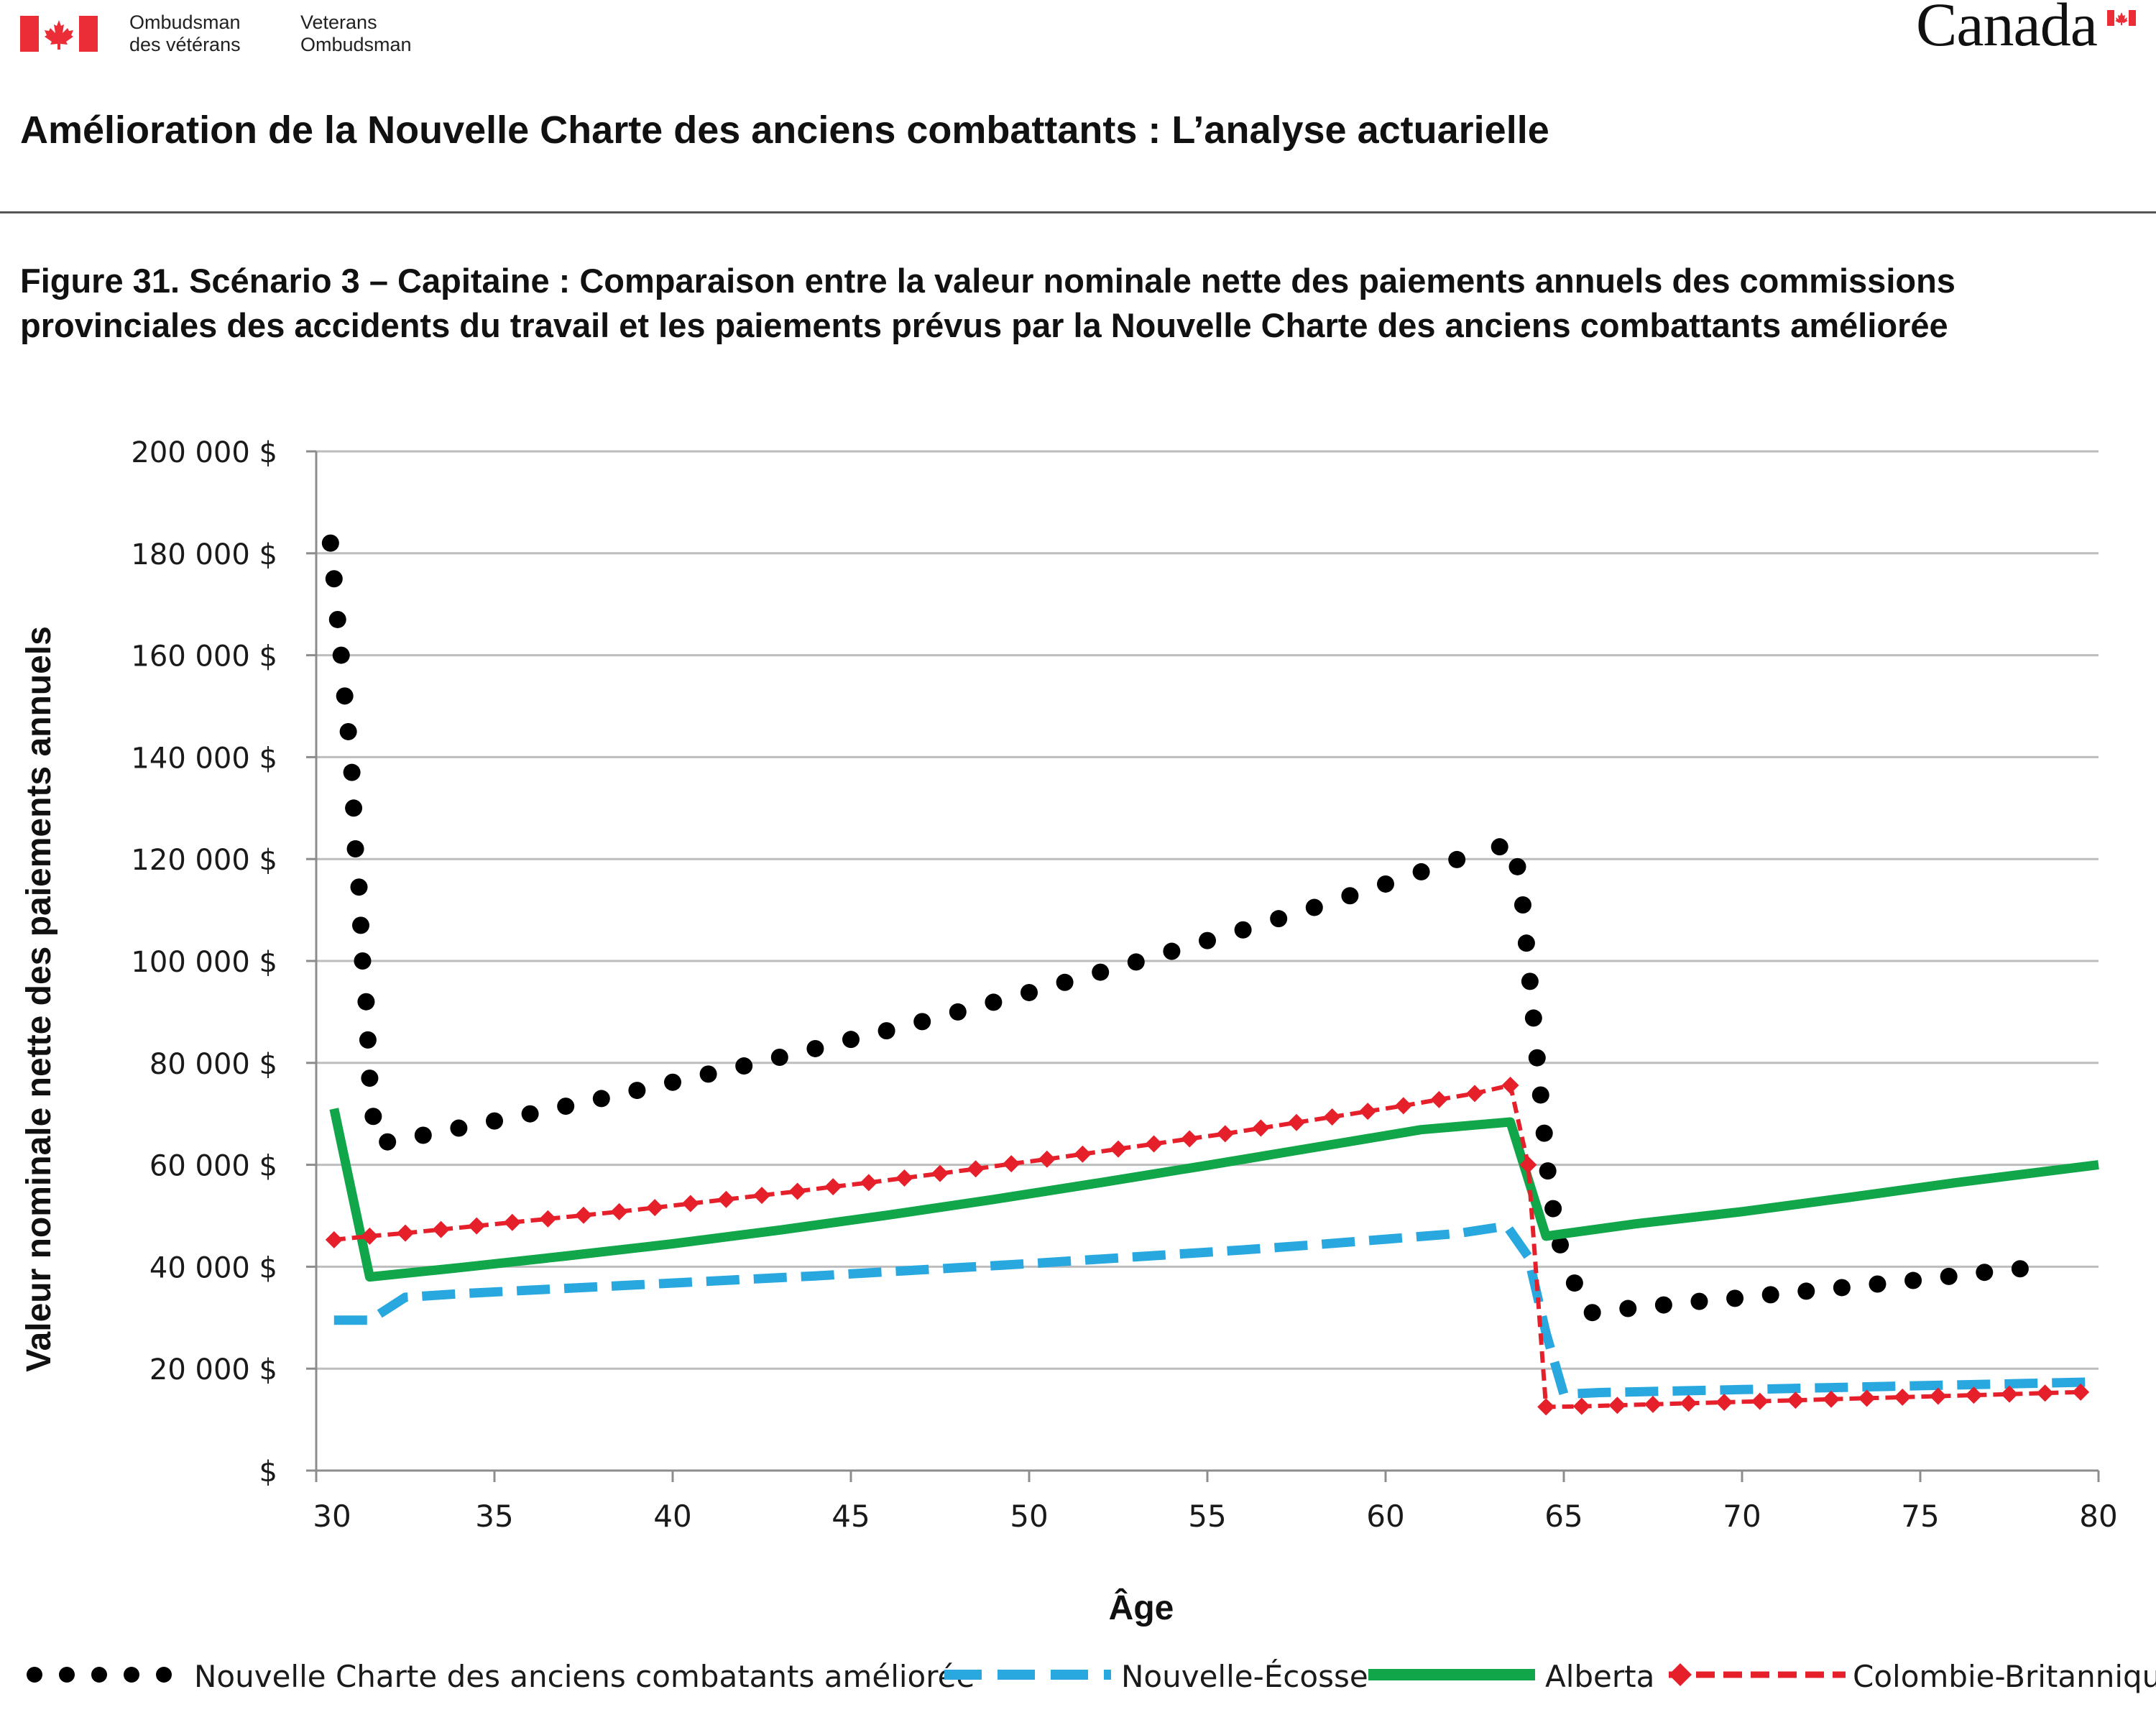 The width and height of the screenshot is (2156, 1725). What do you see at coordinates (1452, 1674) in the screenshot?
I see `legend-solid-swatch-icon` at bounding box center [1452, 1674].